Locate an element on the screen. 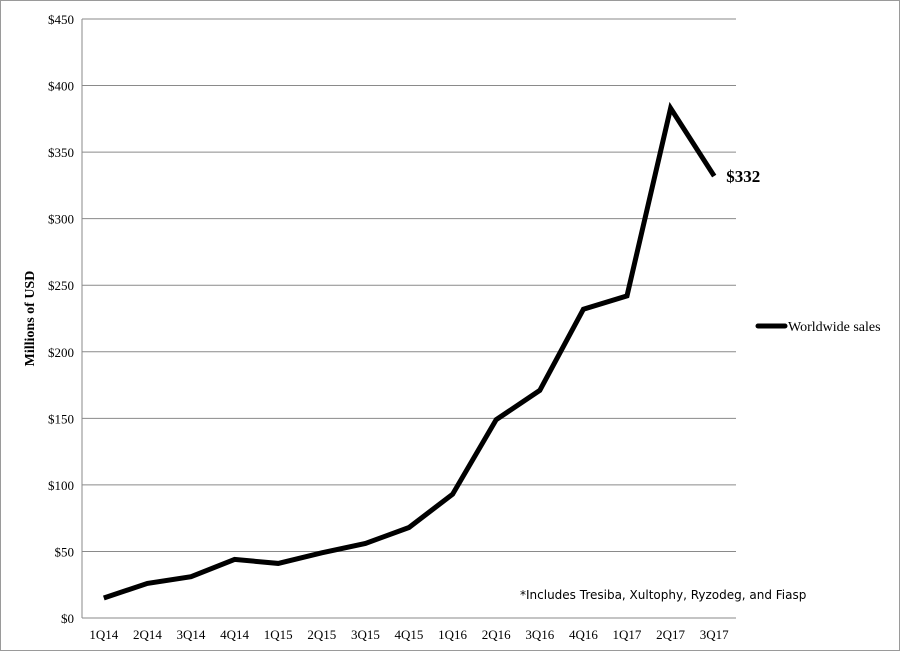 The image size is (900, 651). x-tick-label: 2Q14 is located at coordinates (147, 634).